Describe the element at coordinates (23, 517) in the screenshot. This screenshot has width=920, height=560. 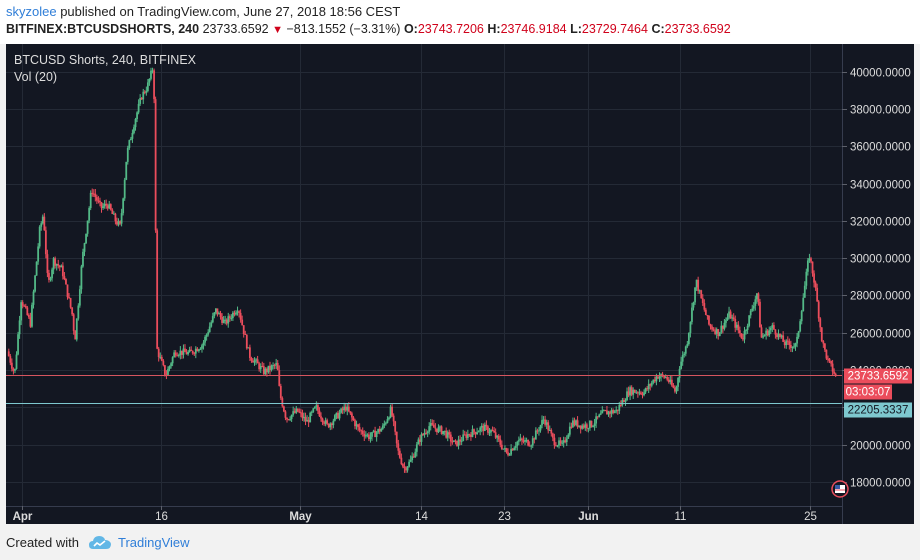
I see `time-tick-label: Apr` at that location.